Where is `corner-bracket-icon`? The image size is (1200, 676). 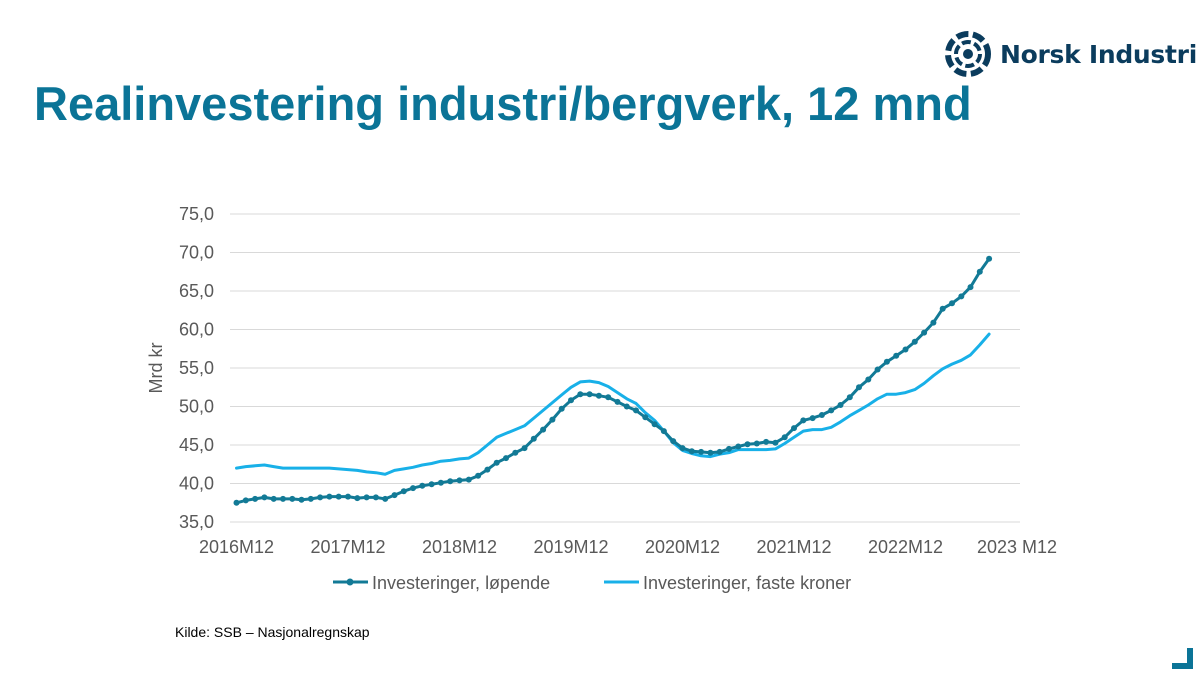 corner-bracket-icon is located at coordinates (1182, 658).